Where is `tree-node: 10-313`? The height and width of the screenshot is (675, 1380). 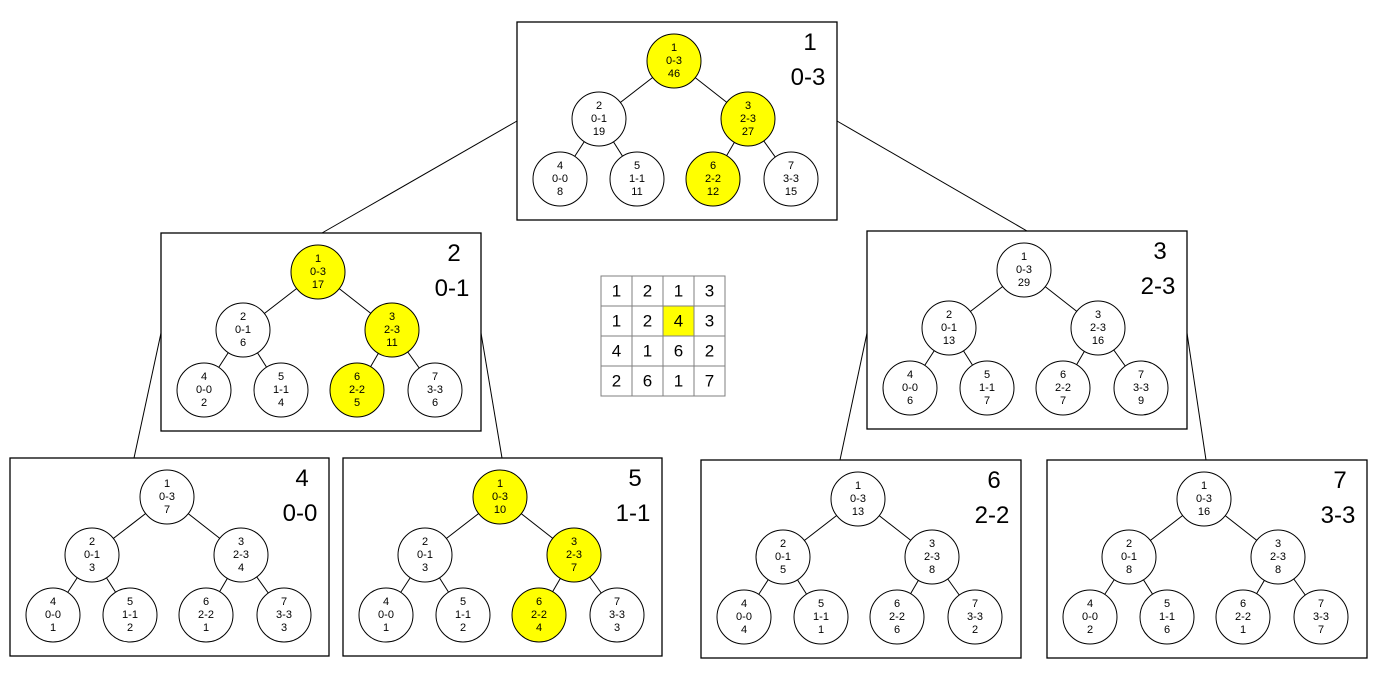 tree-node: 10-313 is located at coordinates (858, 499).